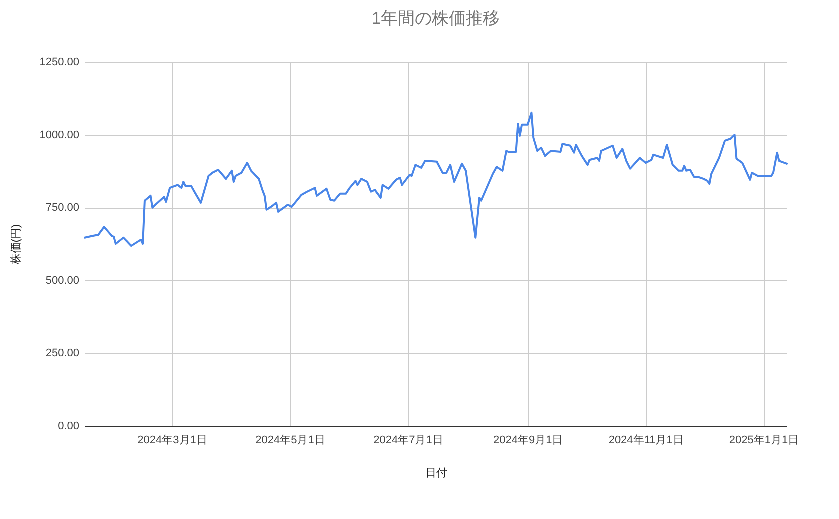 Image resolution: width=839 pixels, height=519 pixels. I want to click on x-tick-label: 2025年1月1日, so click(764, 440).